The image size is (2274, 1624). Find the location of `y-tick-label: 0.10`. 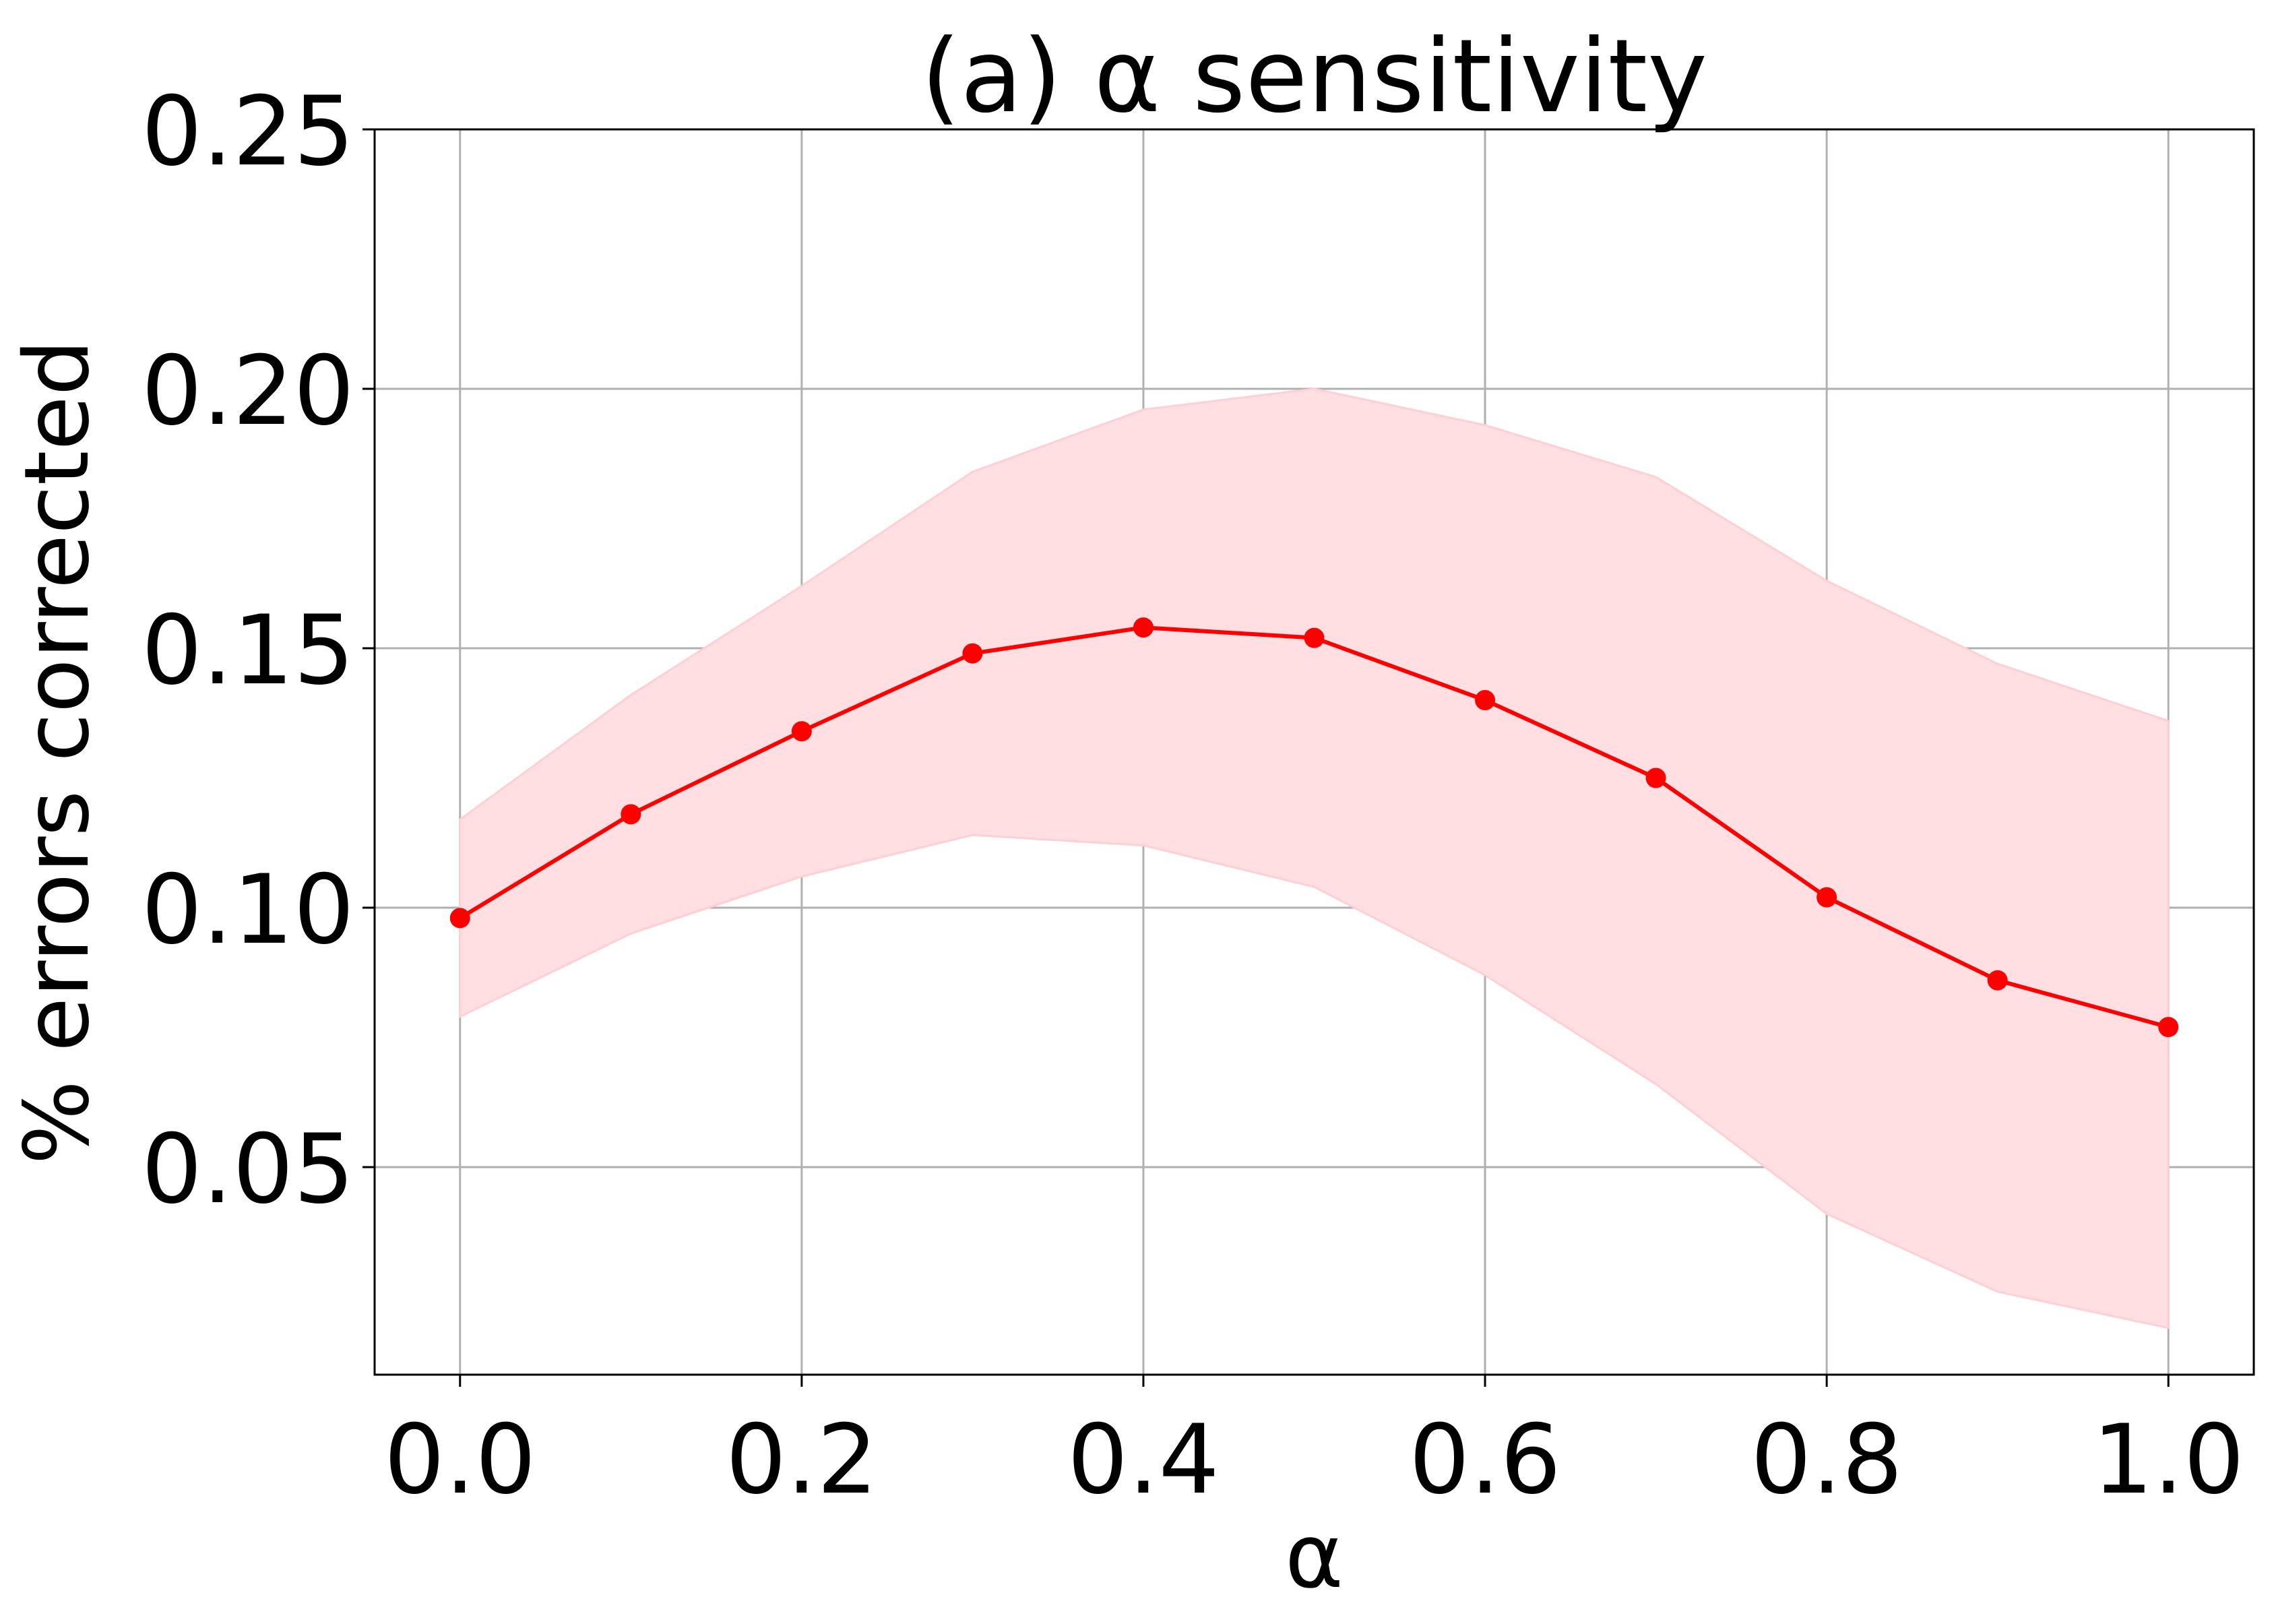

y-tick-label: 0.10 is located at coordinates (248, 910).